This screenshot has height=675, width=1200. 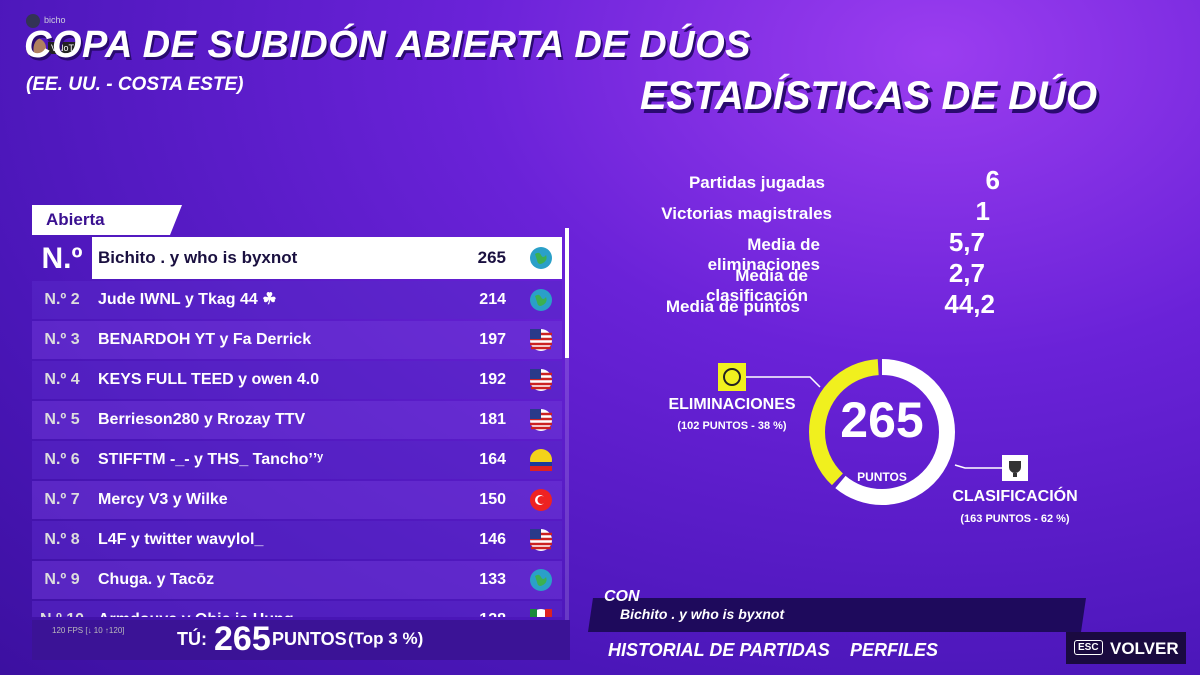 I want to click on tag: VNoT, so click(x=63, y=48).